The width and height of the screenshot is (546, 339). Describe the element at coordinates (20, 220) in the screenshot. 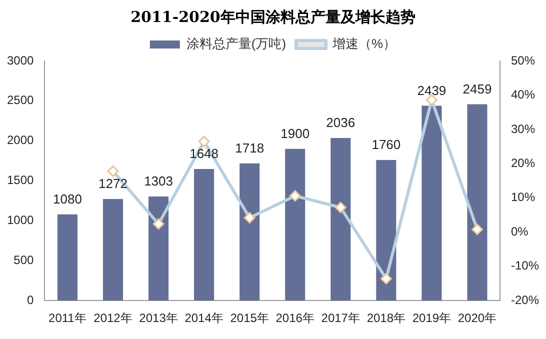

I see `y-tick-label: 1000` at that location.